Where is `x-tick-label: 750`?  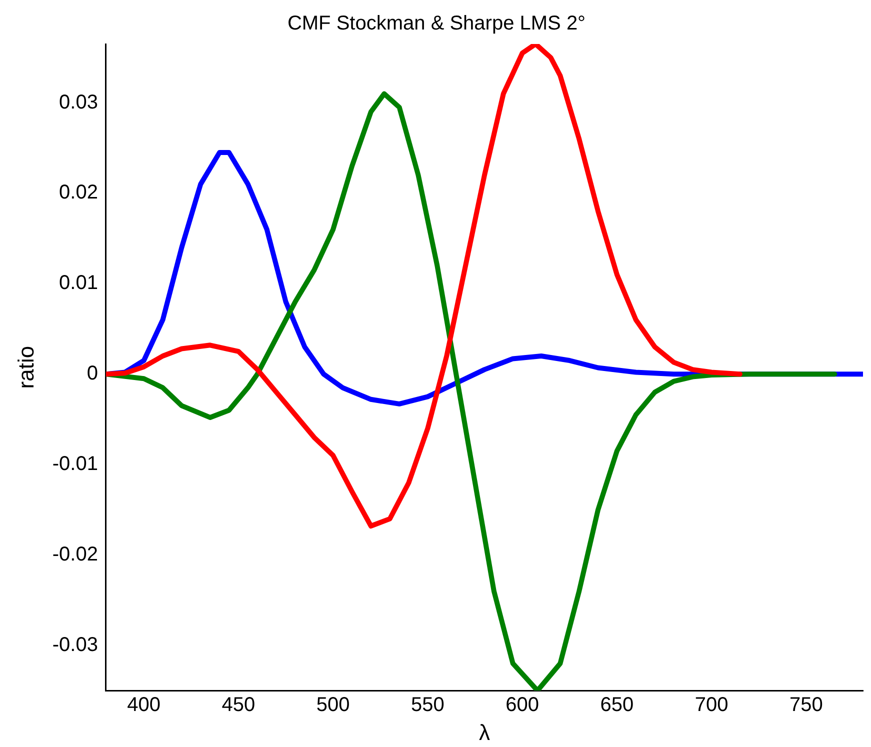 x-tick-label: 750 is located at coordinates (806, 705).